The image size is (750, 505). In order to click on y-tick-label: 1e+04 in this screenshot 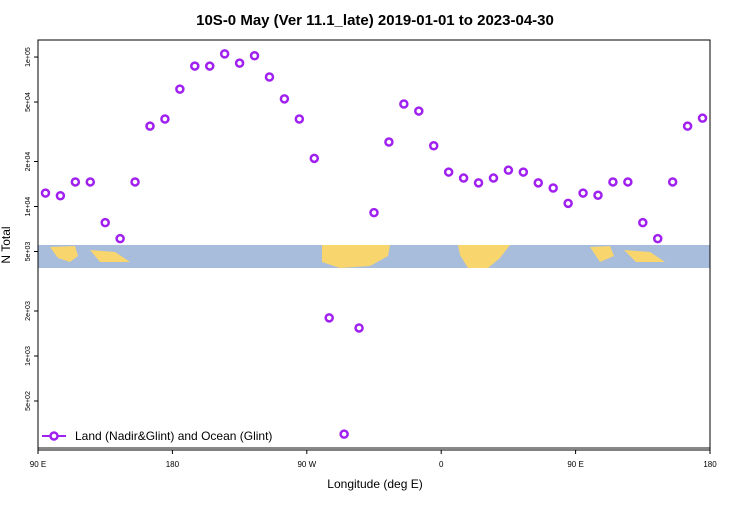, I will do `click(28, 207)`.